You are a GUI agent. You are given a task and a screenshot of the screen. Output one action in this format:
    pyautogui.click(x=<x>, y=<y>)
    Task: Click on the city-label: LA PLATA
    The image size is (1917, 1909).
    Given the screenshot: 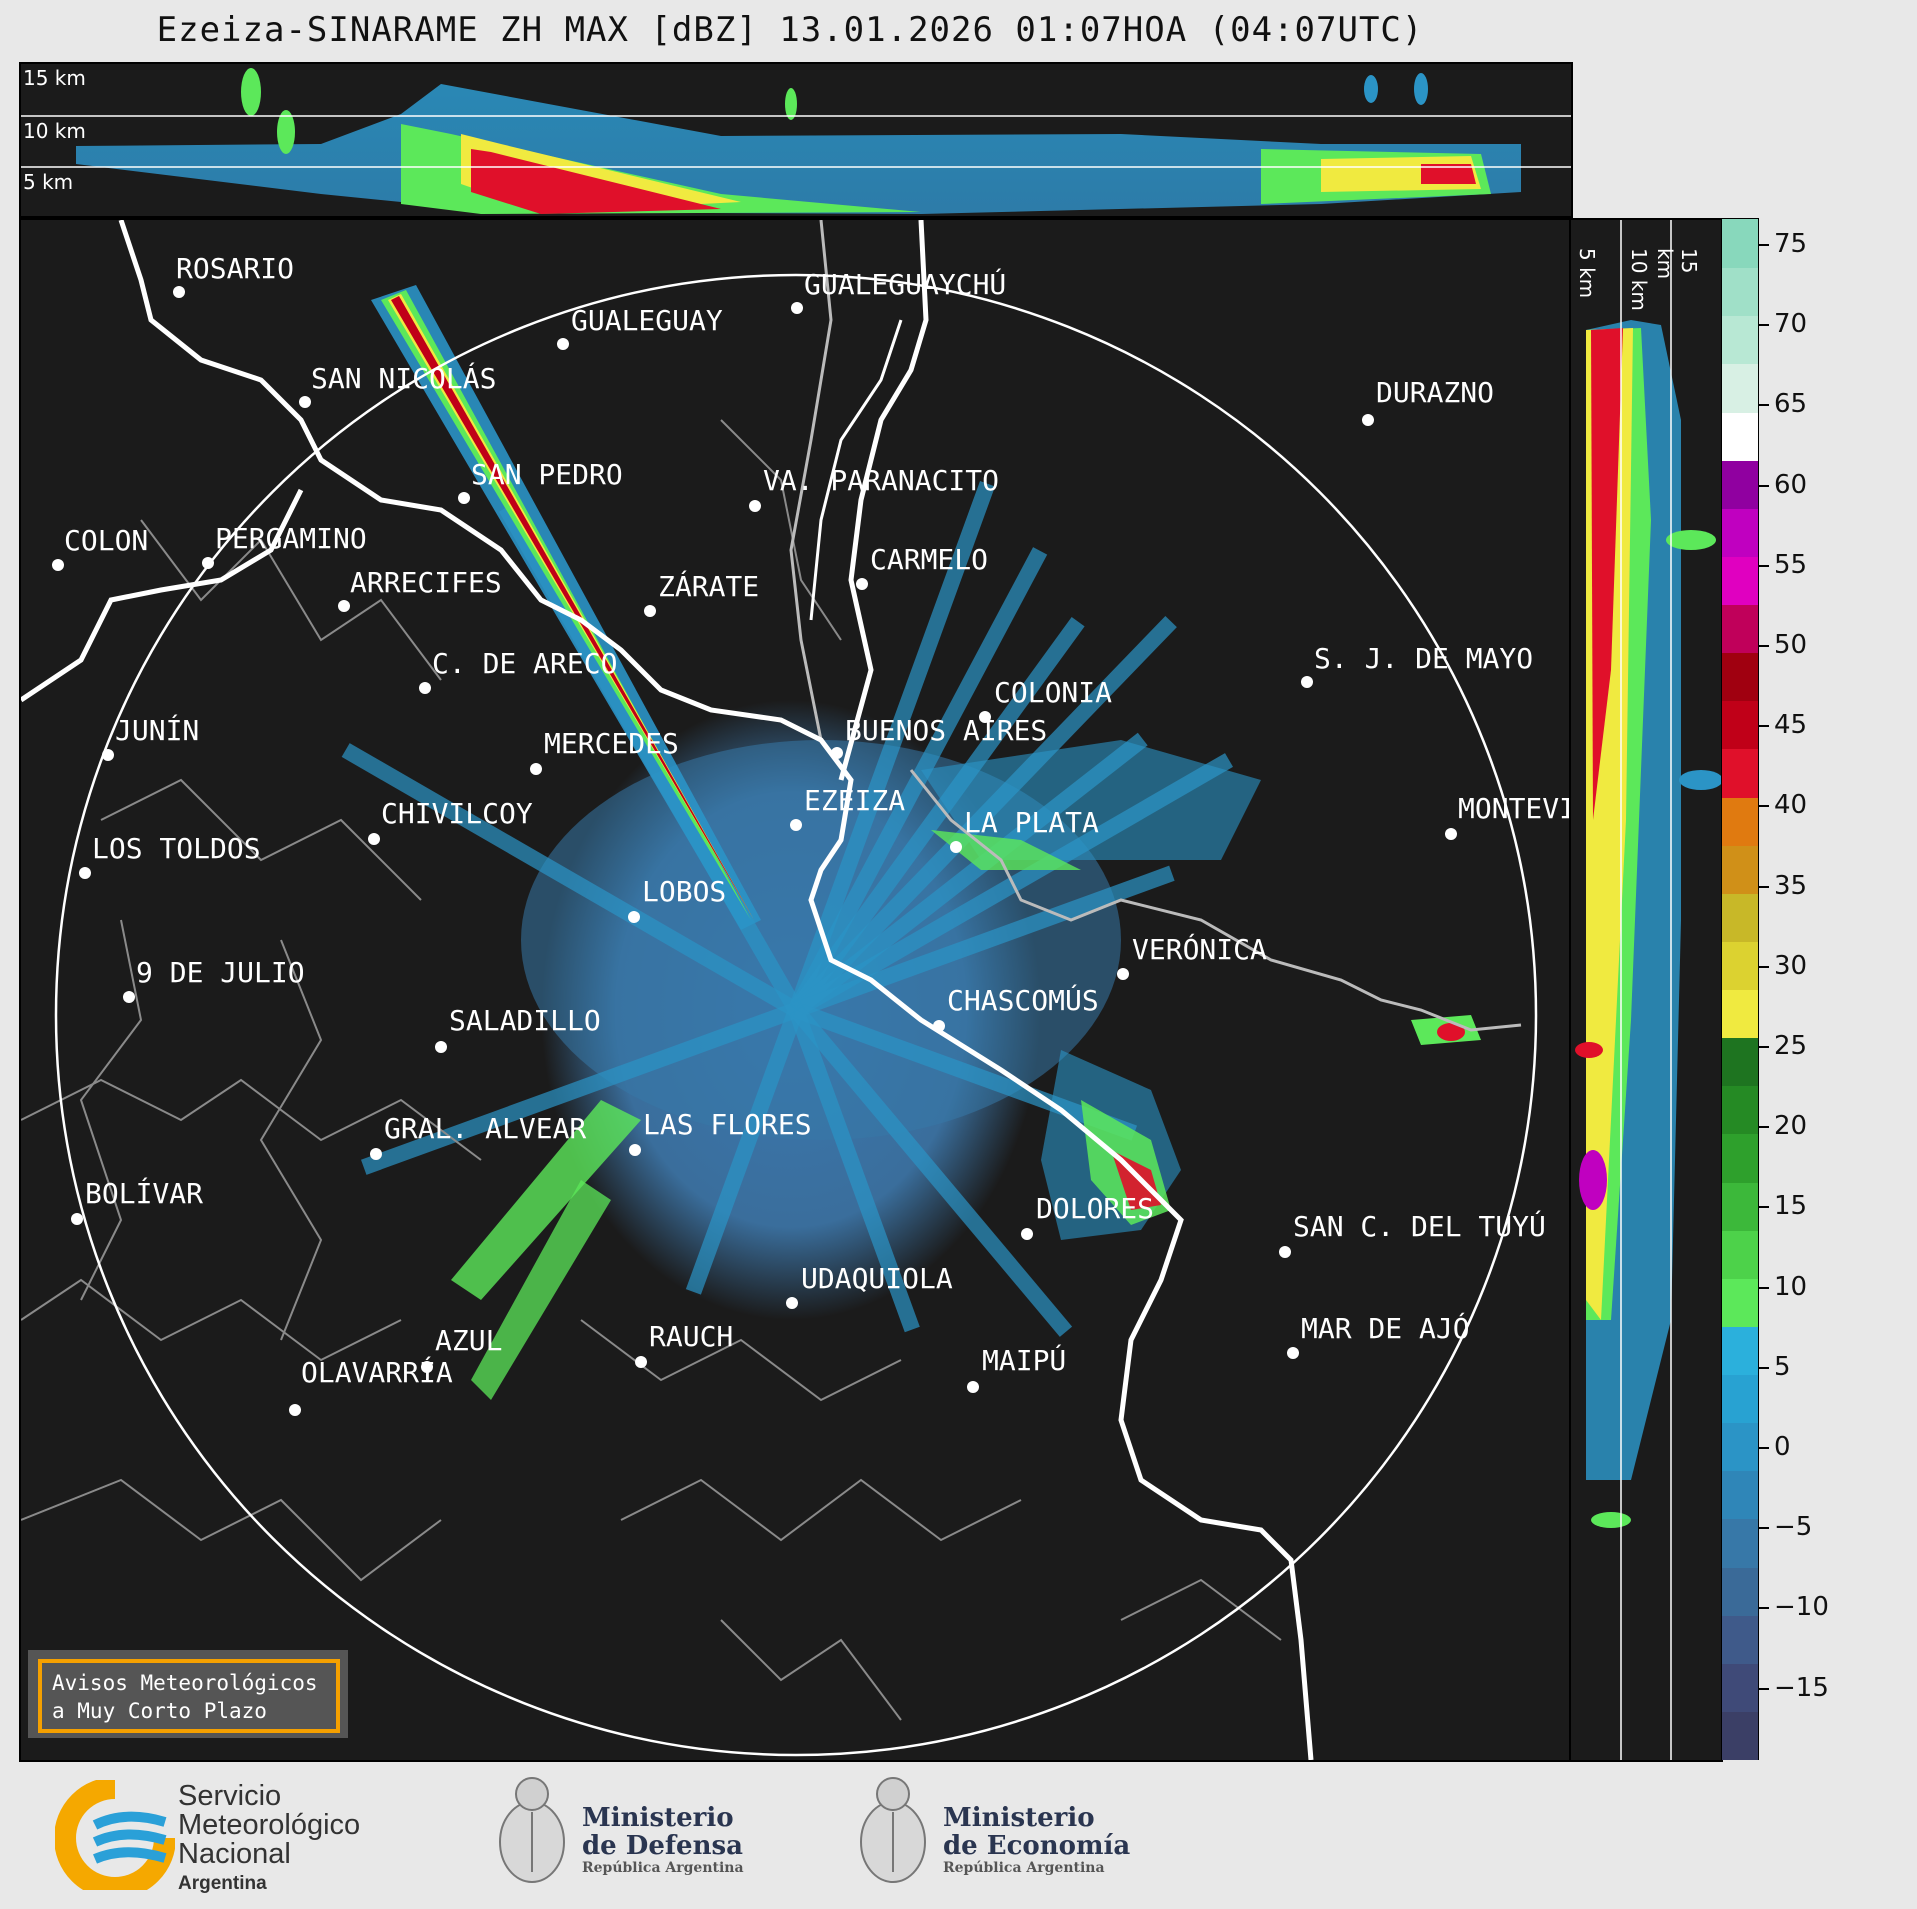 What is the action you would take?
    pyautogui.click(x=1031, y=822)
    